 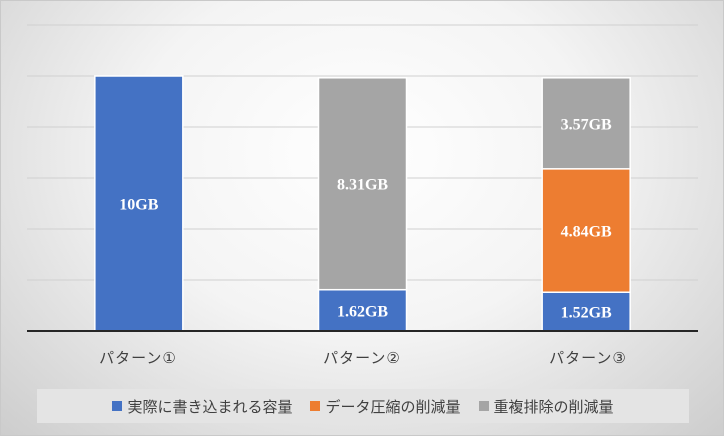 I want to click on legend: 実際に書き込まれる容量 データ圧縮の削減量 重複排除の削減量, so click(x=363, y=406).